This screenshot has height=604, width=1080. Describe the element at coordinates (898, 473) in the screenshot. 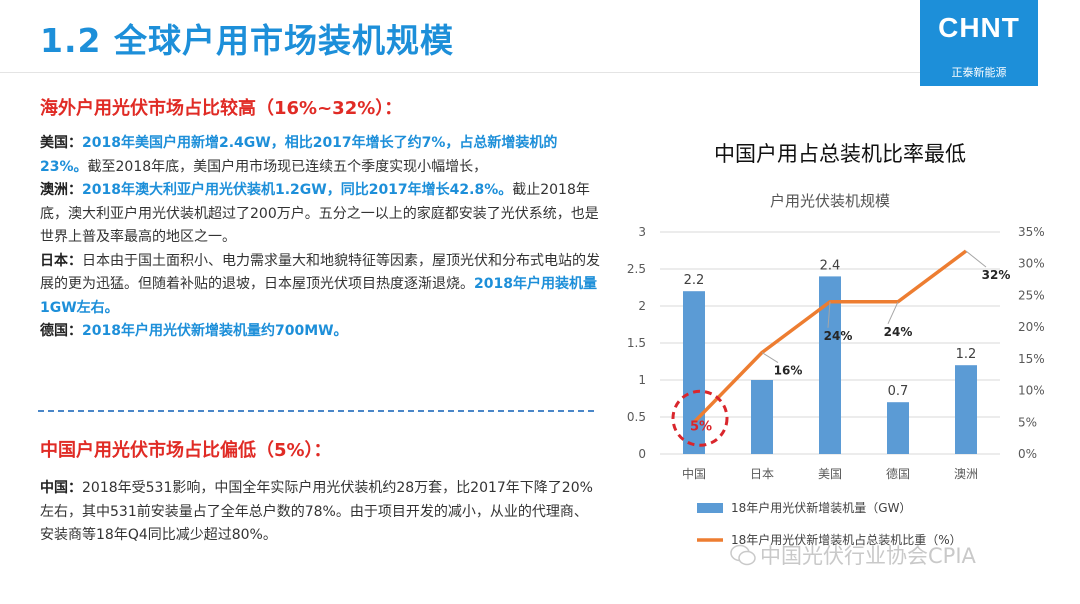

I see `x-tick-label: 德国` at that location.